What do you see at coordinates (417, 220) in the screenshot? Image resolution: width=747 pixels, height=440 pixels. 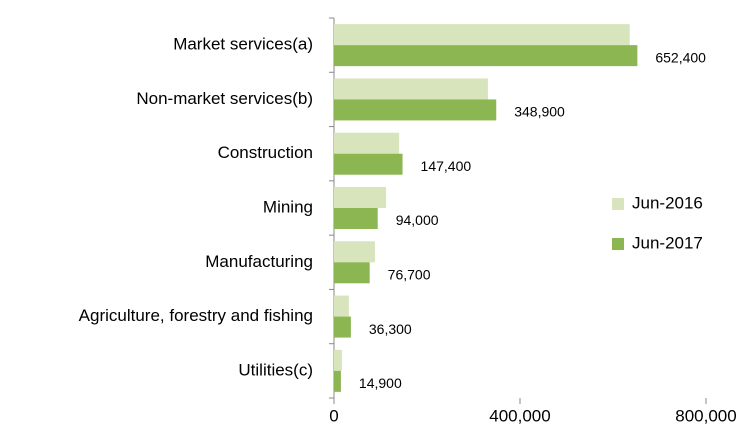 I see `value-label: 94,000` at bounding box center [417, 220].